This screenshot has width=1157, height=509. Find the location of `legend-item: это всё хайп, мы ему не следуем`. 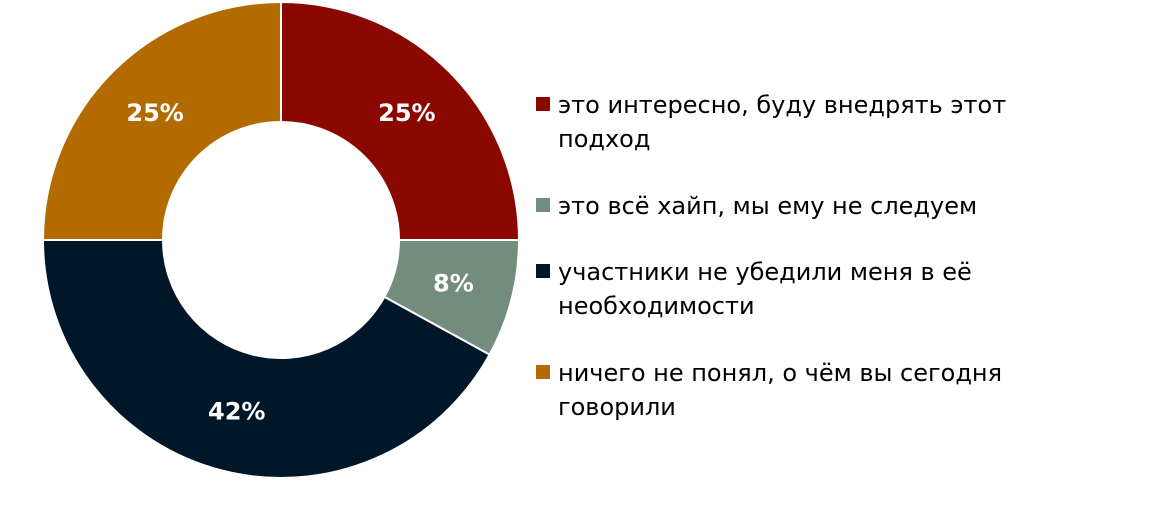

legend-item: это всё хайп, мы ему не следуем is located at coordinates (806, 206).